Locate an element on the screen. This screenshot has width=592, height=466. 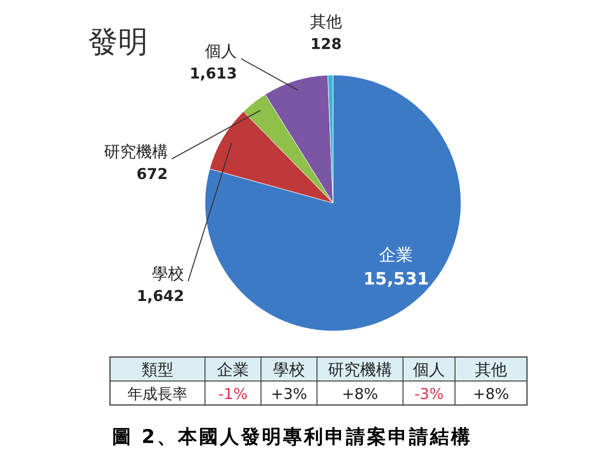
data-label: 672 is located at coordinates (152, 173).